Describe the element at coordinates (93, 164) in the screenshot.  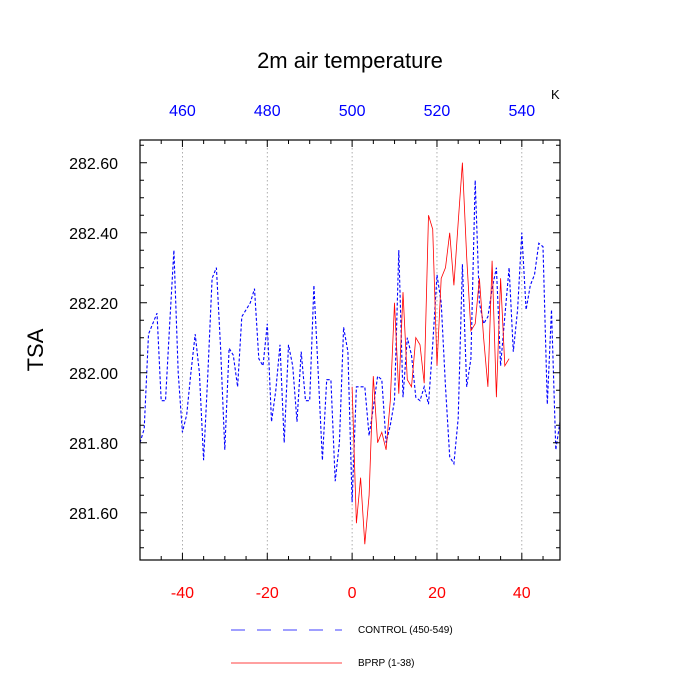
I see `left-tick-label-0: 282.60` at that location.